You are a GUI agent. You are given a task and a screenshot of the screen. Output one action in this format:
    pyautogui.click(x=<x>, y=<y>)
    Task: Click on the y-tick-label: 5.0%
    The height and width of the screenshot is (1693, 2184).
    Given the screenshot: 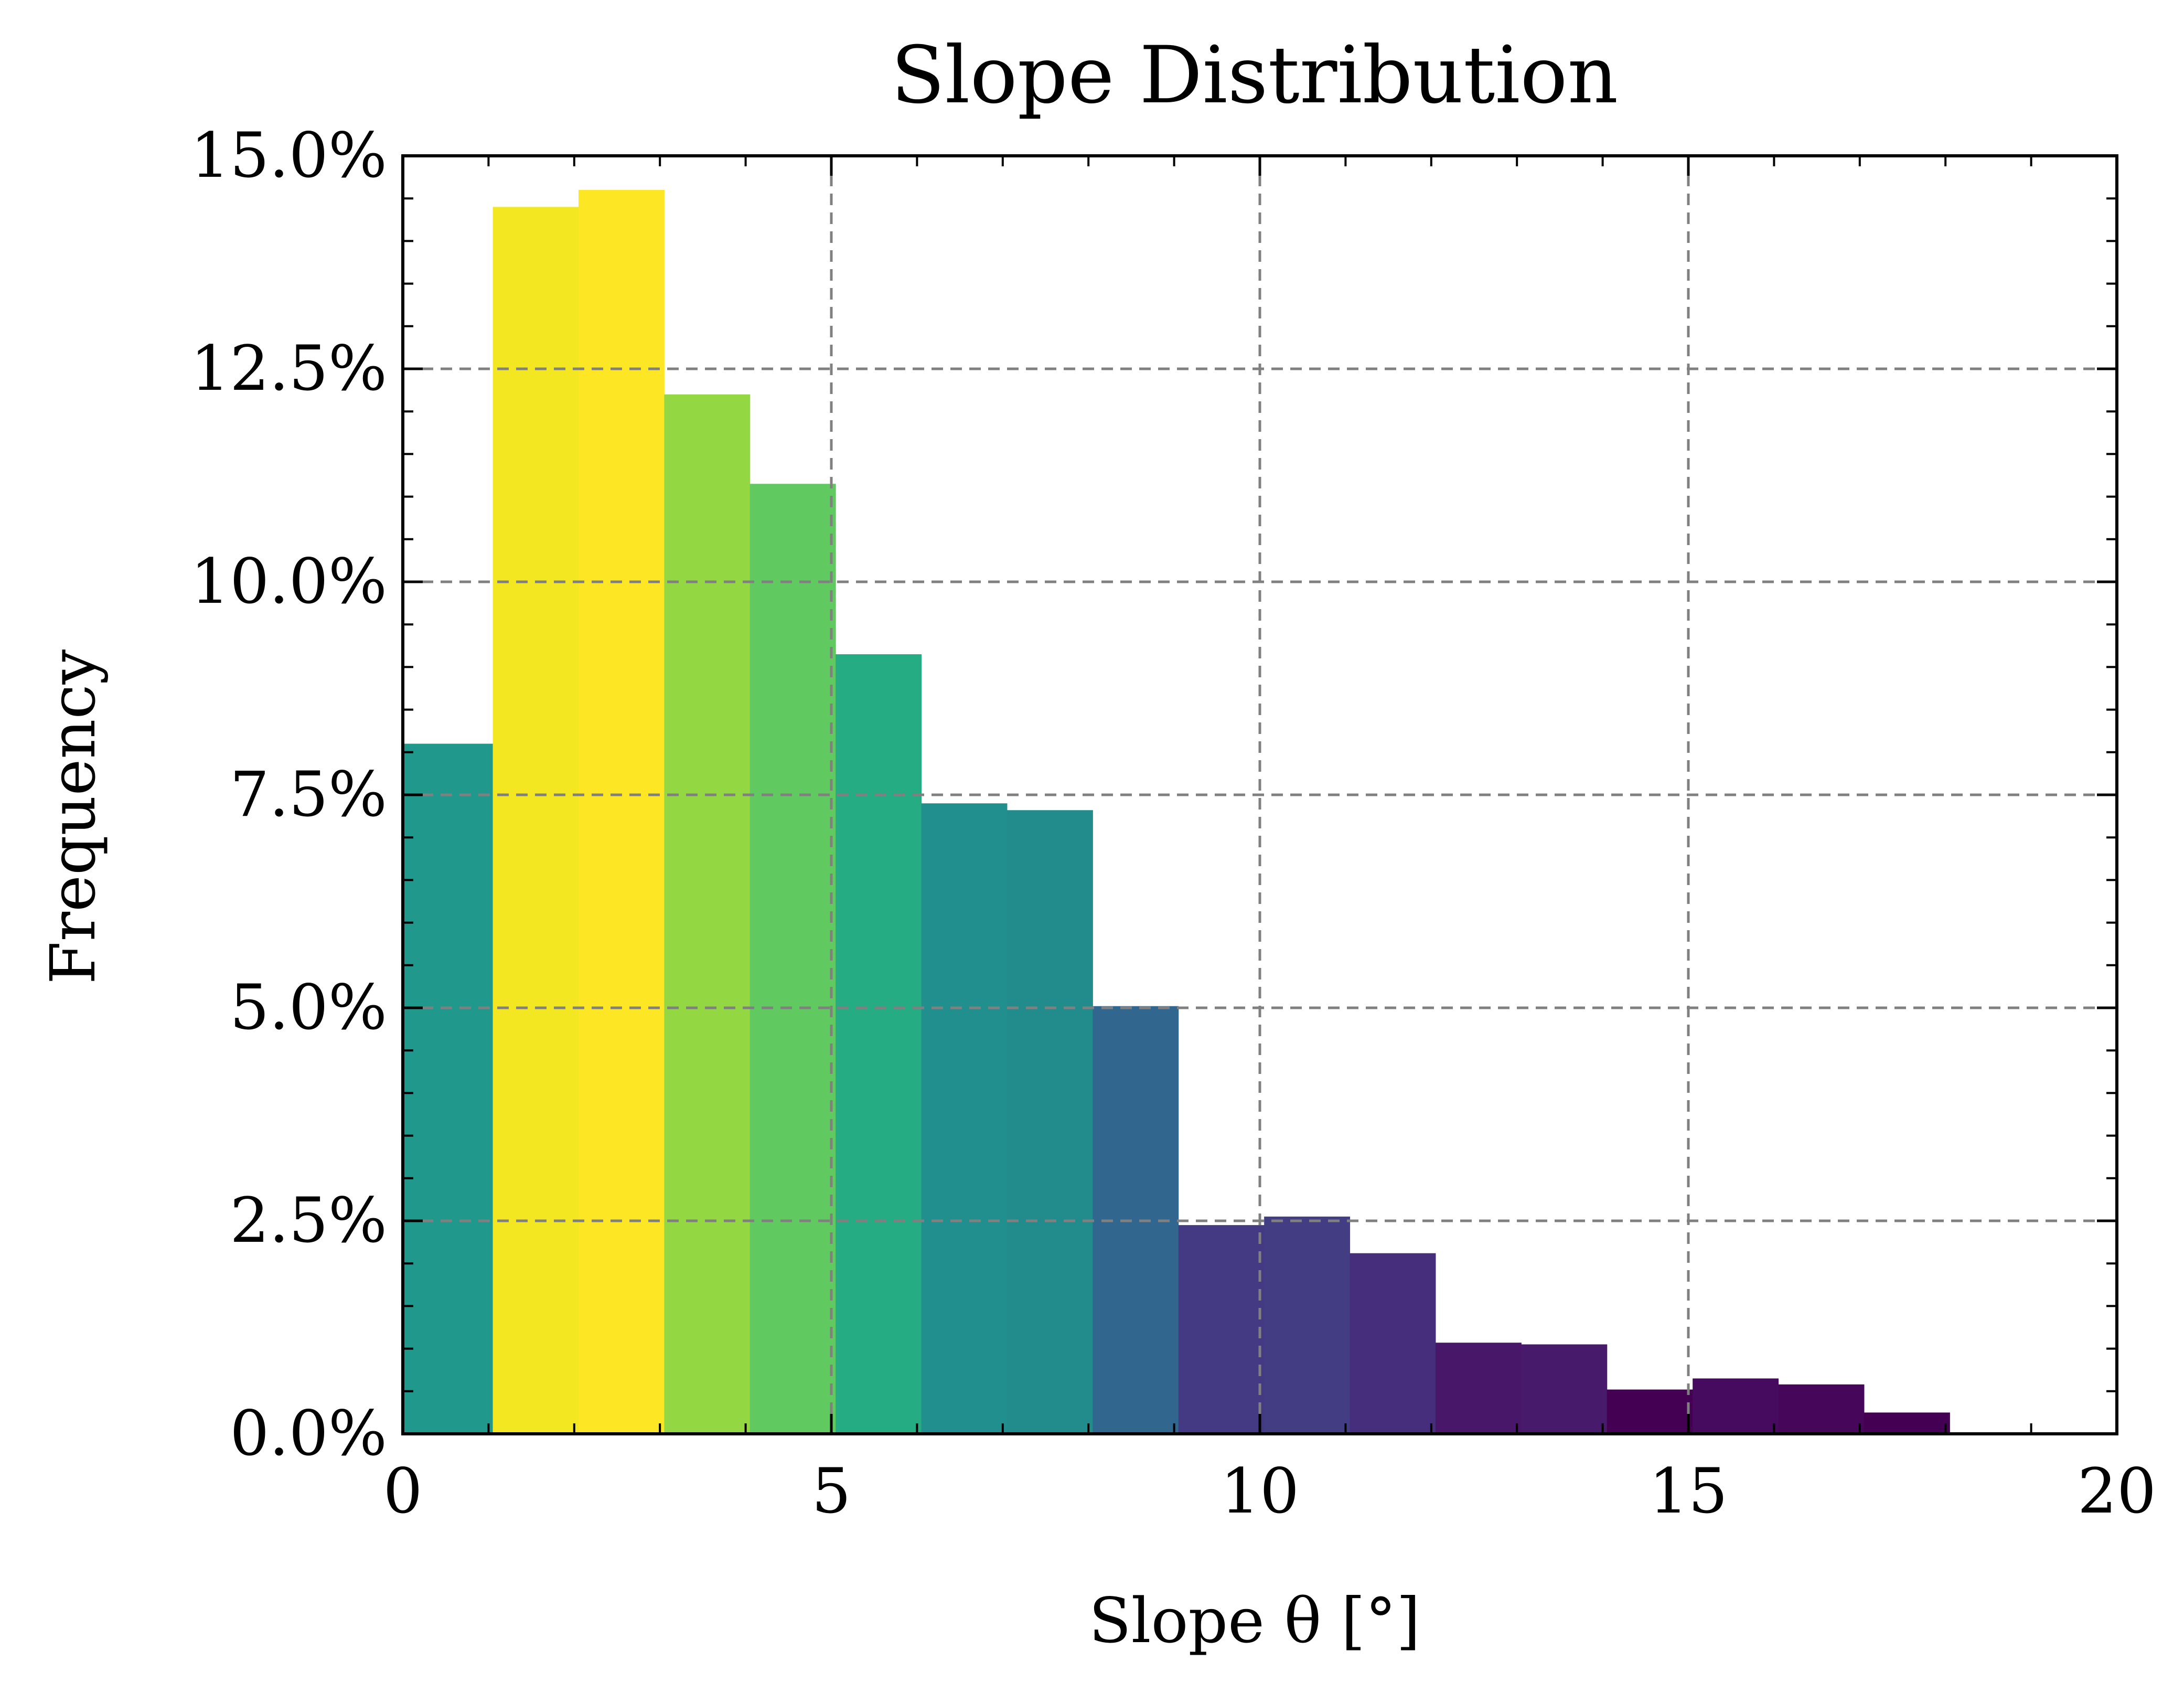 What is the action you would take?
    pyautogui.click(x=308, y=1008)
    